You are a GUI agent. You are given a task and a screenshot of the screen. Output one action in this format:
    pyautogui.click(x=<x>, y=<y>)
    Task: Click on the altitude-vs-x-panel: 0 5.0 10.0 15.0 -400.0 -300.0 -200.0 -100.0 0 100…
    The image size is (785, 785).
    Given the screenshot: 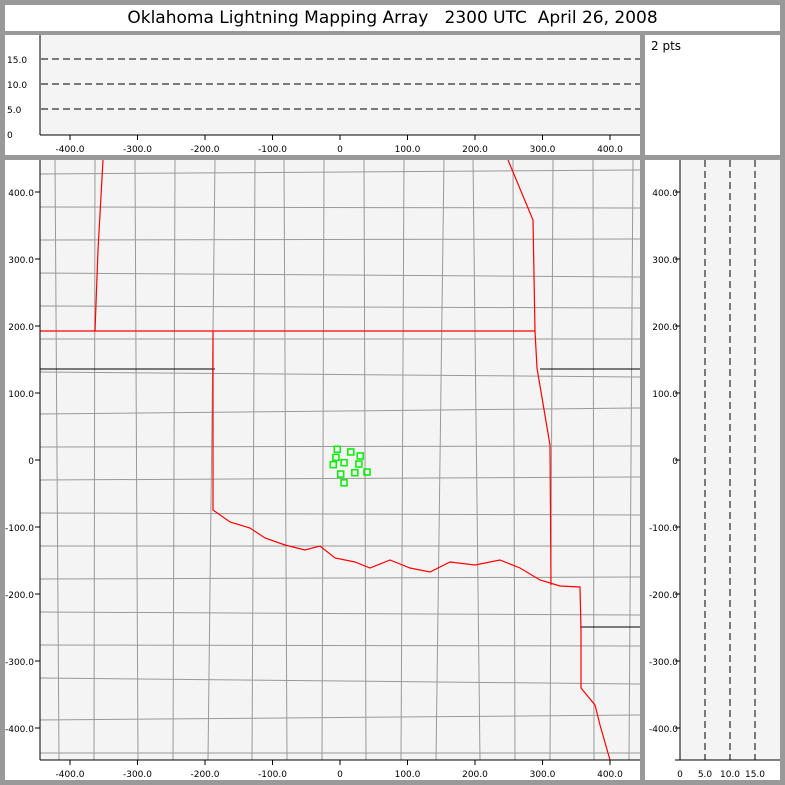 What is the action you would take?
    pyautogui.click(x=322, y=95)
    